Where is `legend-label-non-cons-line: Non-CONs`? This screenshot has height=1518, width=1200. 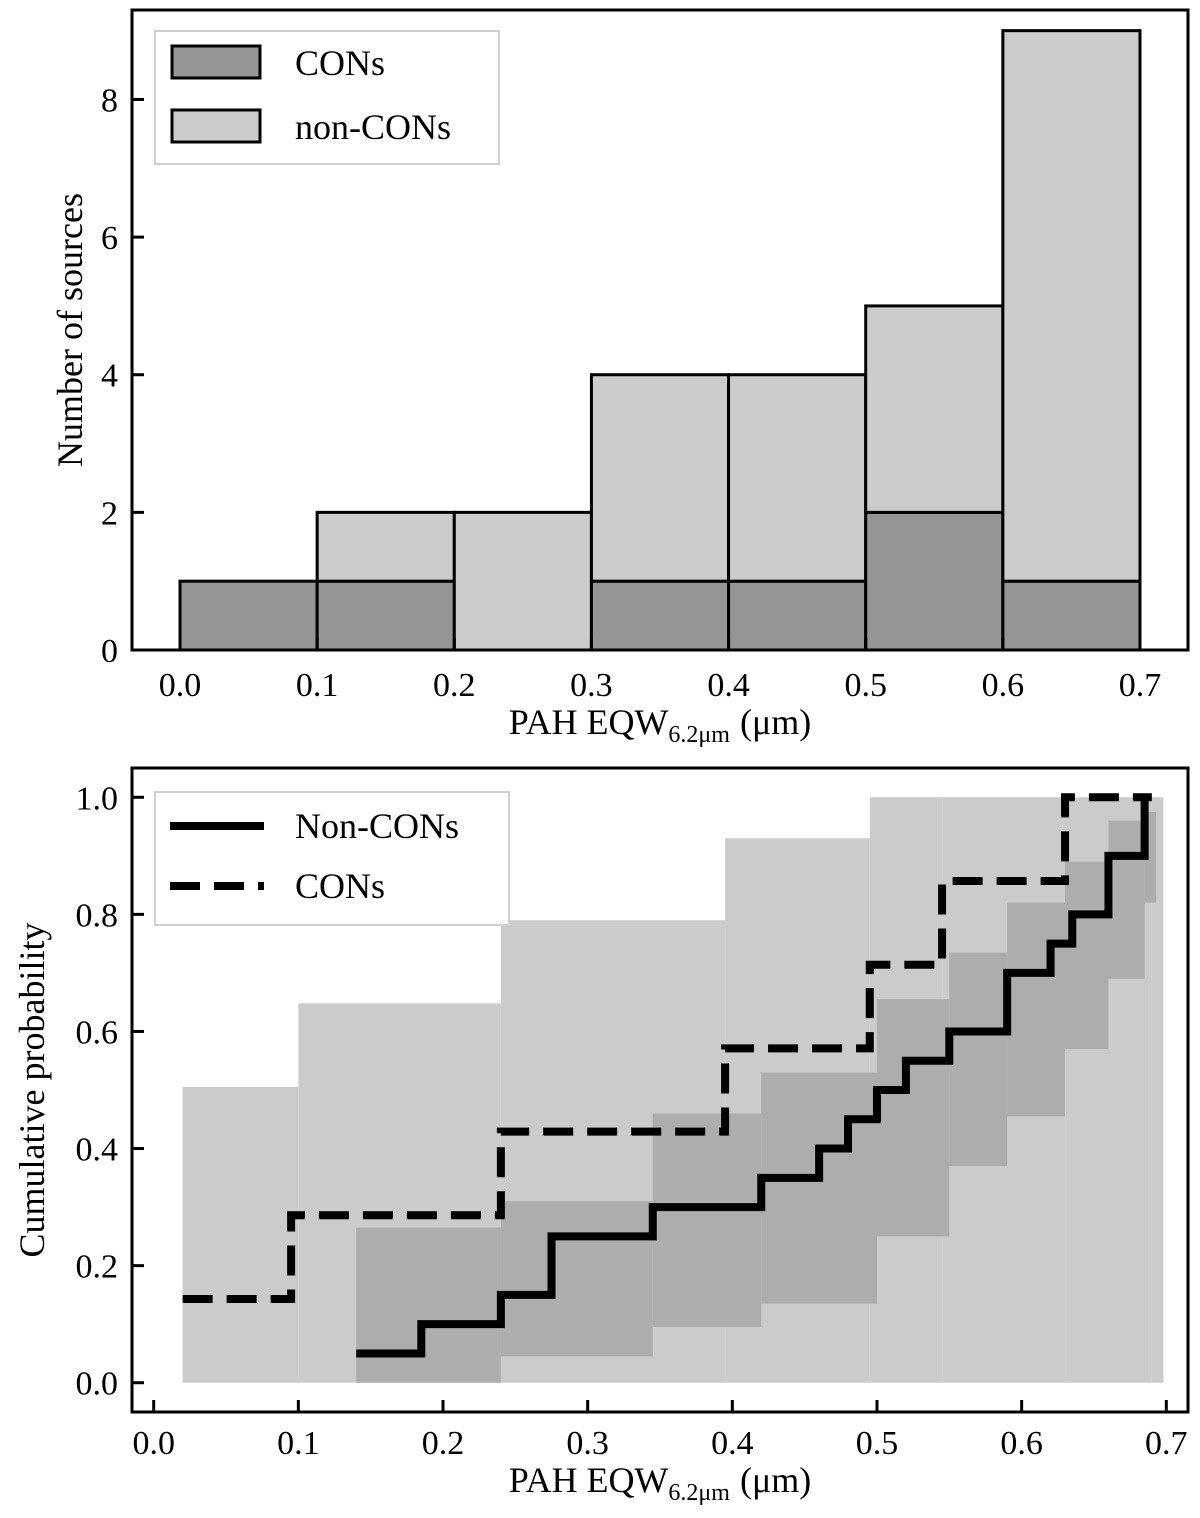
legend-label-non-cons-line: Non-CONs is located at coordinates (377, 826).